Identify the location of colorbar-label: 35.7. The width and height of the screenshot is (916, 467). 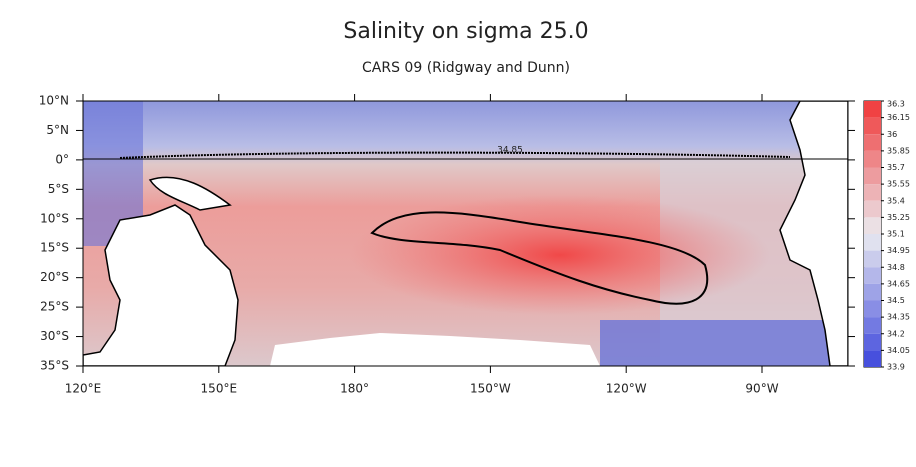
(896, 167).